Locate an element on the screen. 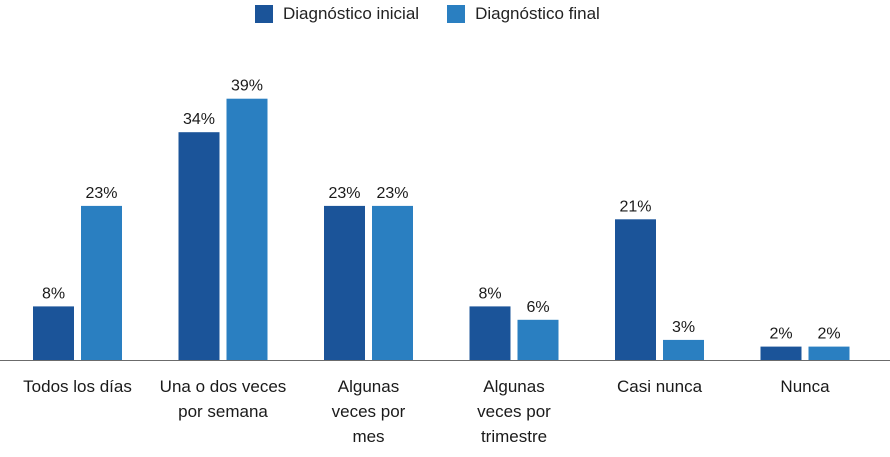 The height and width of the screenshot is (457, 890). category-label-line: mes is located at coordinates (368, 436).